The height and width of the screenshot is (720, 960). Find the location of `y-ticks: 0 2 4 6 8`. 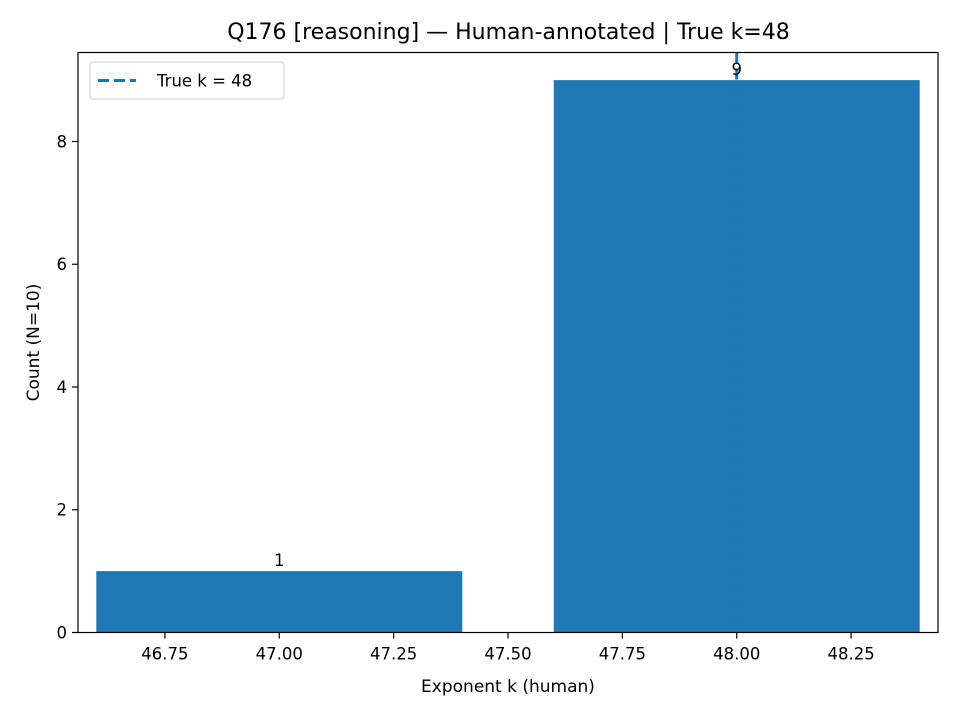

y-ticks: 0 2 4 6 8 is located at coordinates (67, 387).